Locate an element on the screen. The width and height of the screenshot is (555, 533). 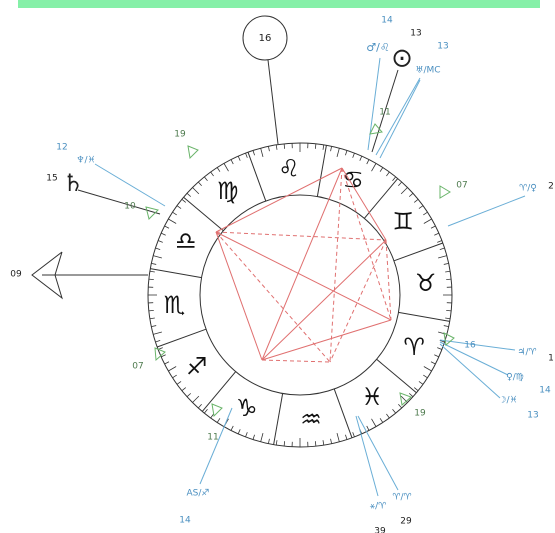
zodiac-sign: ♏ is located at coordinates (175, 305).